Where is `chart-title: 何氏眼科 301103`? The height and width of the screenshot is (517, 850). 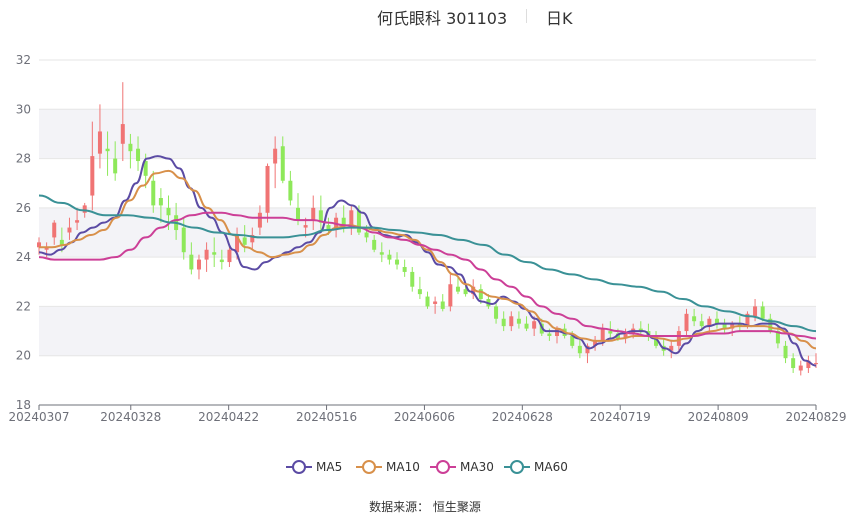 chart-title: 何氏眼科 301103 is located at coordinates (442, 18).